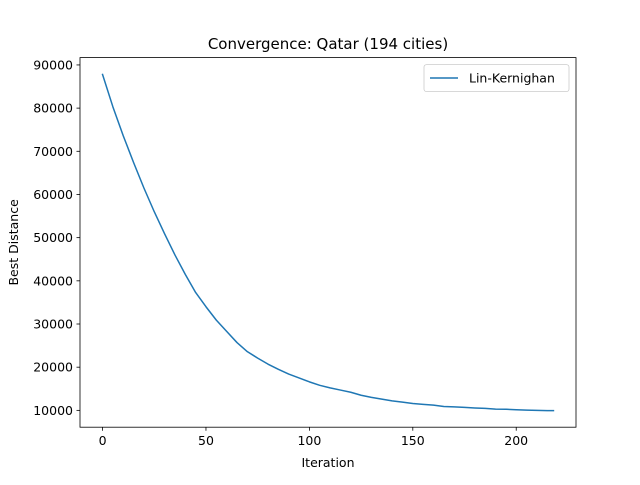  What do you see at coordinates (103, 440) in the screenshot?
I see `x-tick-label: 0` at bounding box center [103, 440].